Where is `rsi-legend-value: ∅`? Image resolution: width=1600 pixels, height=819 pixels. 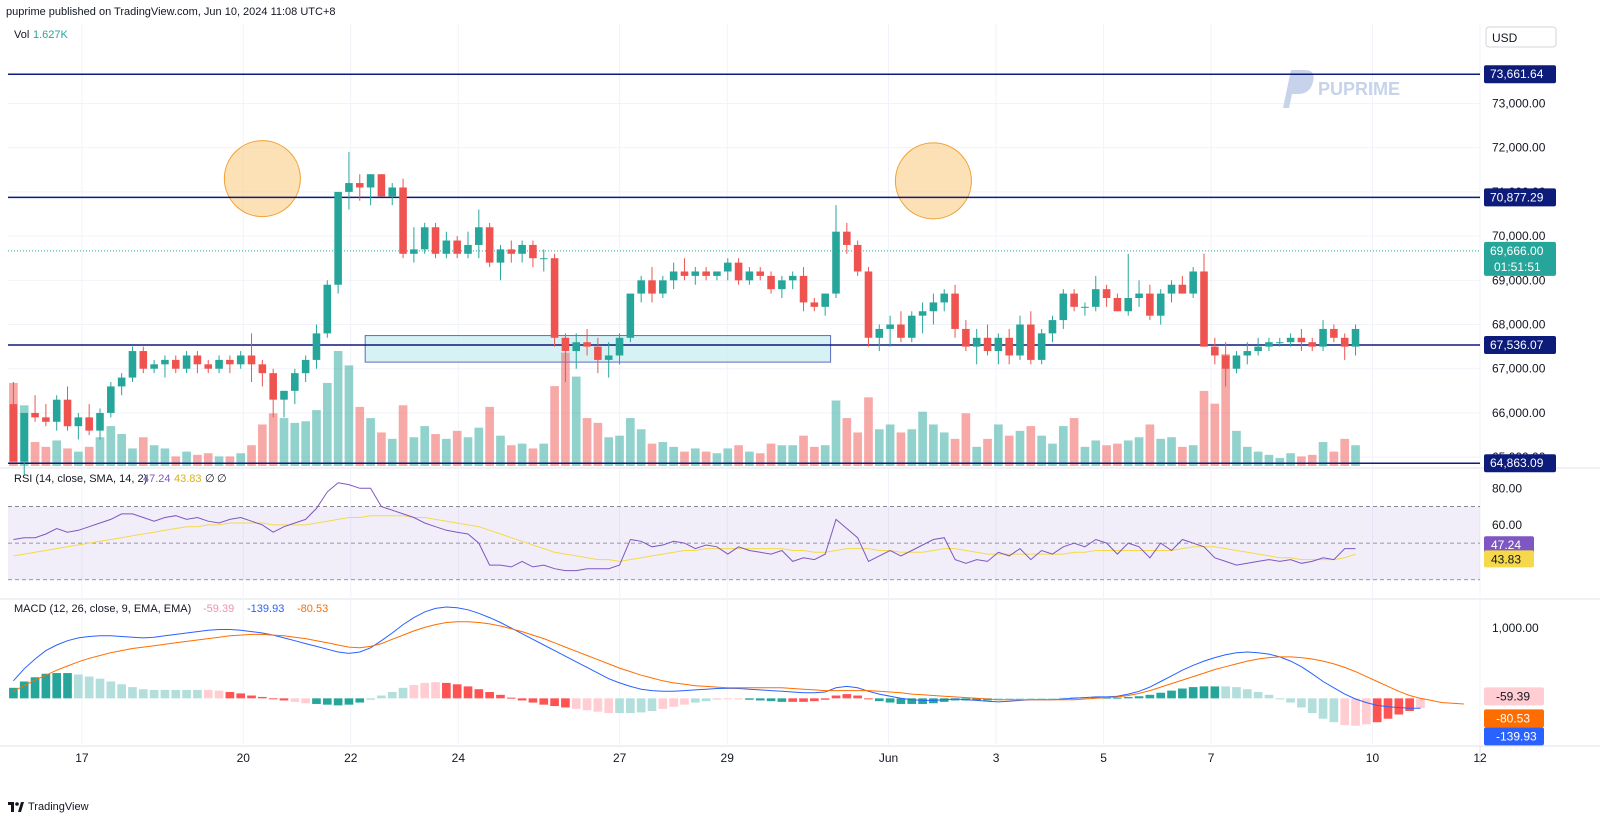
rsi-legend-value: ∅ is located at coordinates (210, 479).